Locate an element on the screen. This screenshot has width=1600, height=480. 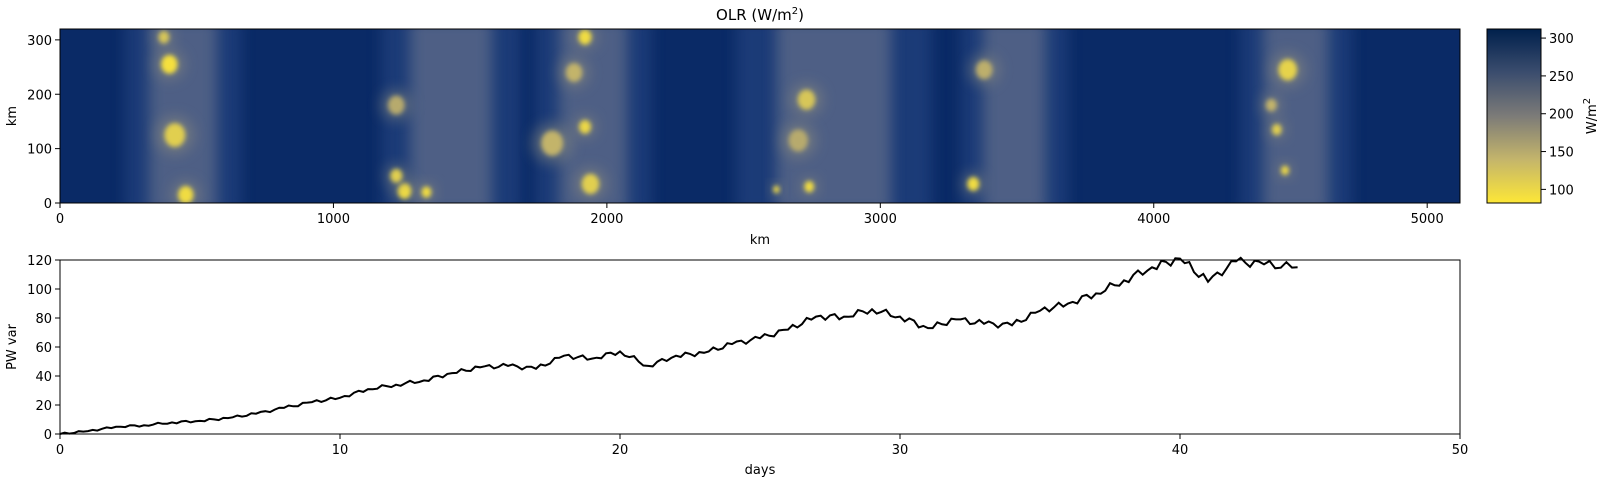
colorbar-ticks: 100 150 200 250 300 is located at coordinates (1557, 115).